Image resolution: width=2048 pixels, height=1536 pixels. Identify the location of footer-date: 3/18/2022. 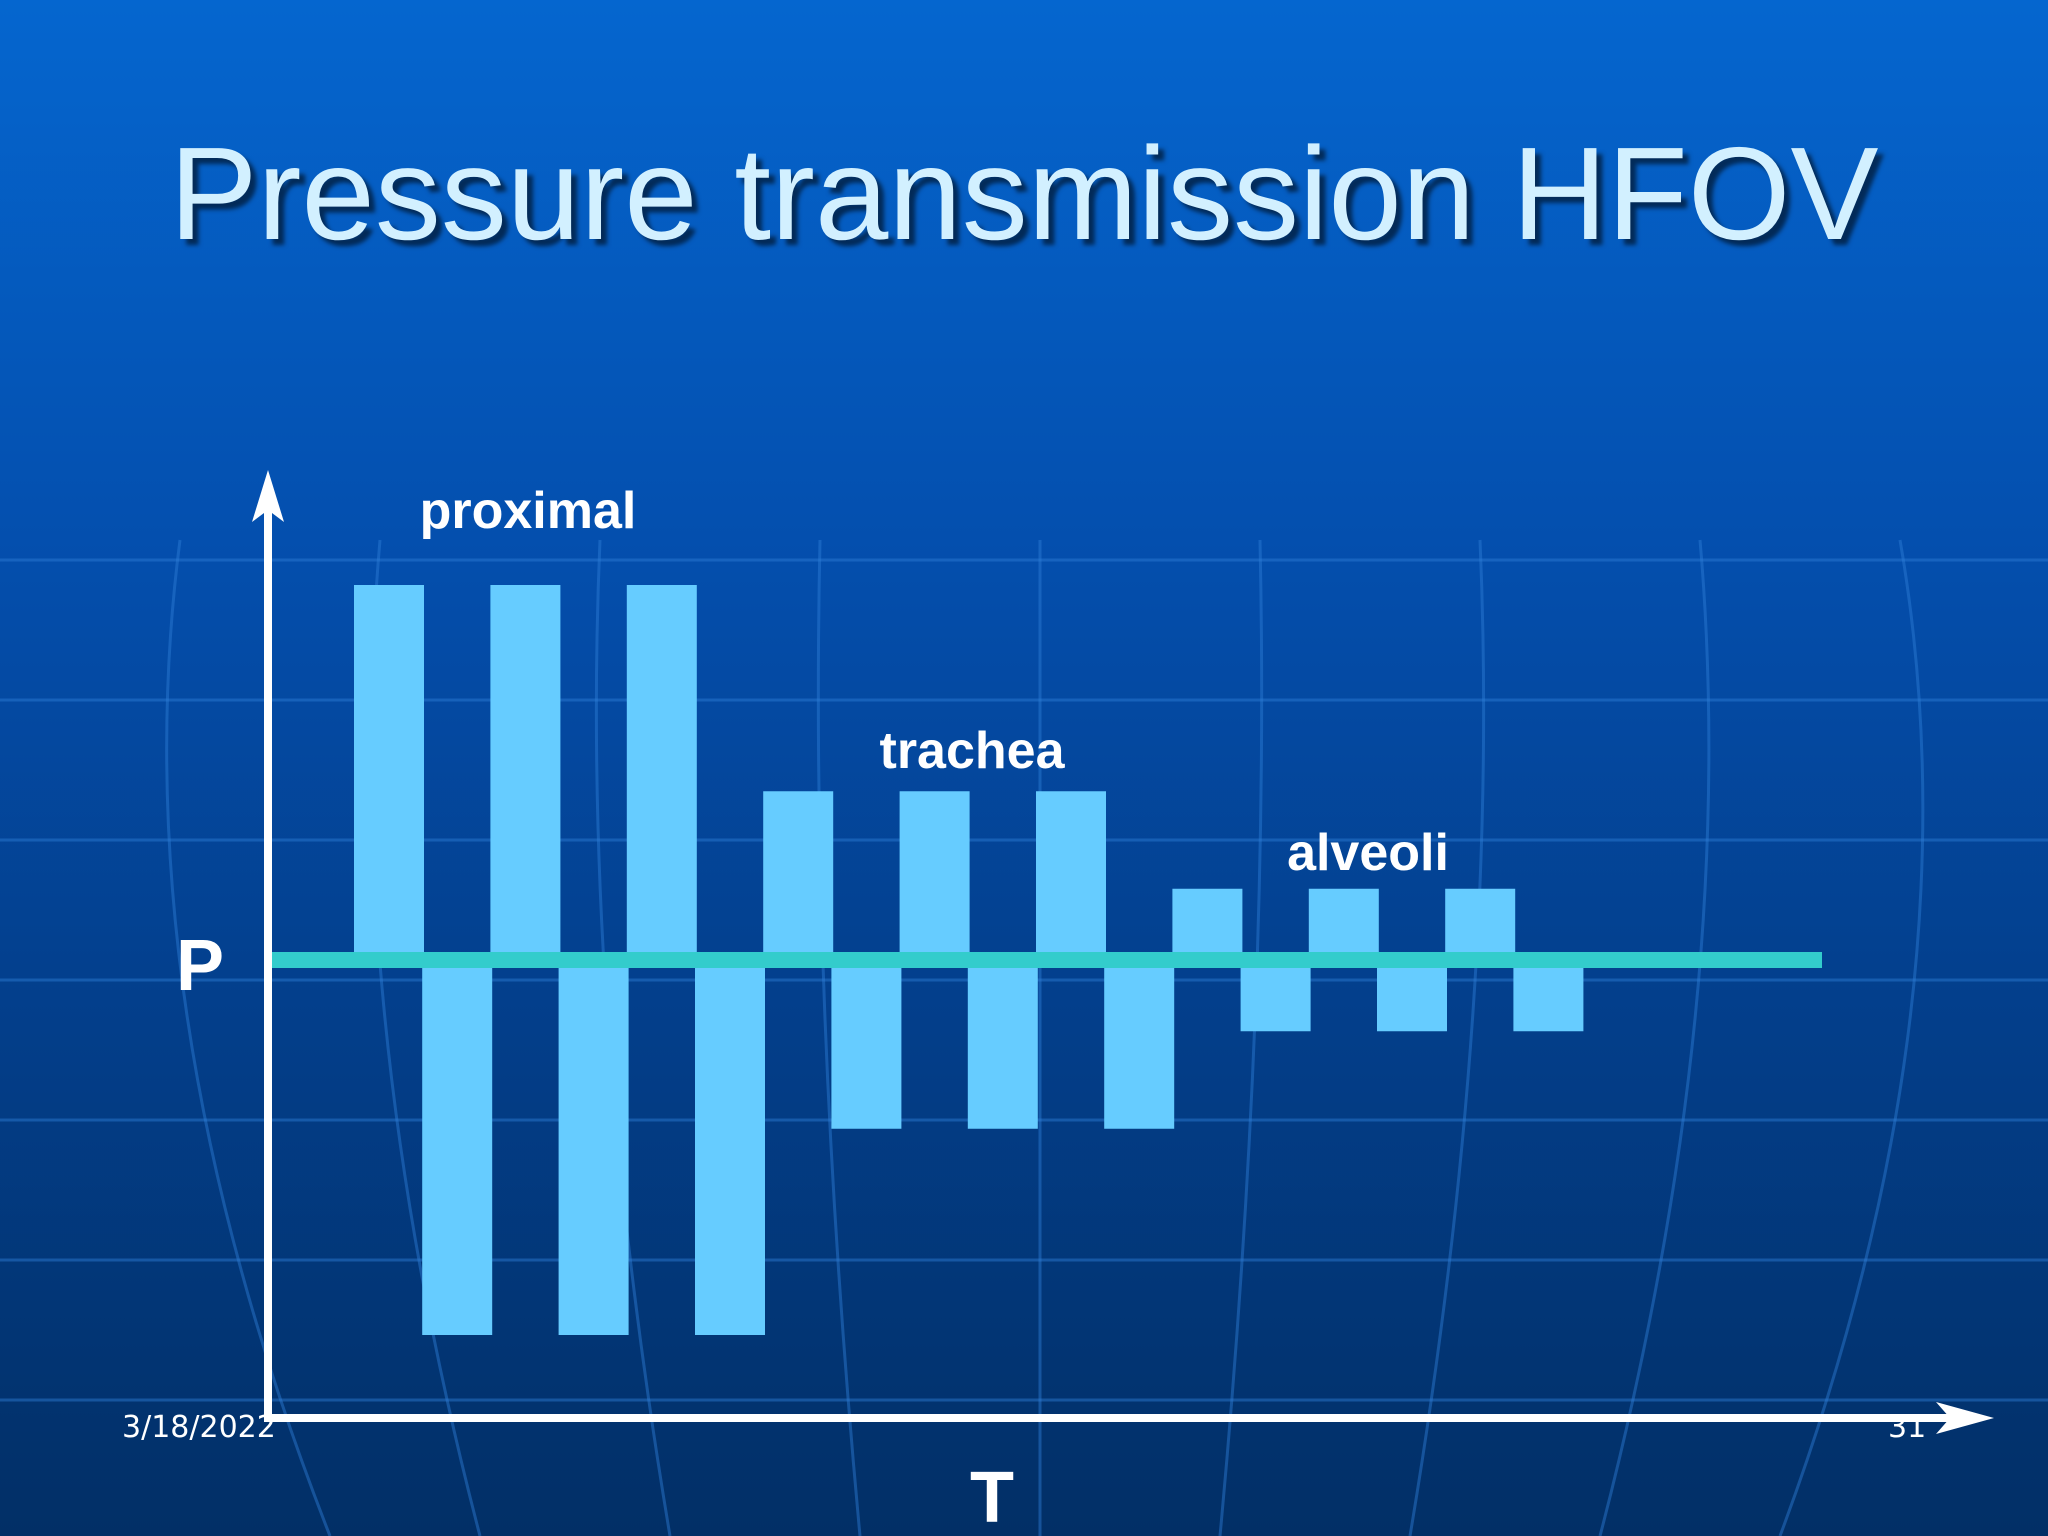
(199, 1427).